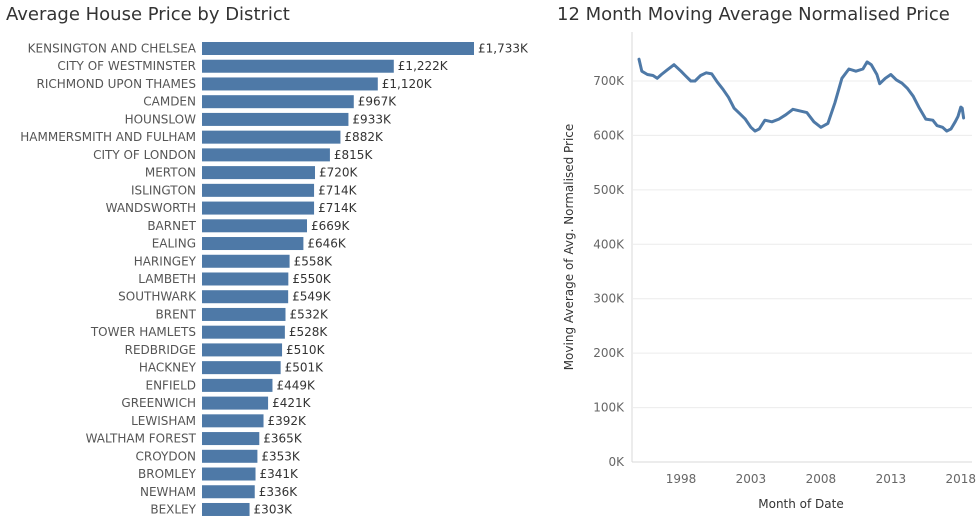 This screenshot has height=524, width=976. What do you see at coordinates (168, 492) in the screenshot?
I see `category-label: NEWHAM` at bounding box center [168, 492].